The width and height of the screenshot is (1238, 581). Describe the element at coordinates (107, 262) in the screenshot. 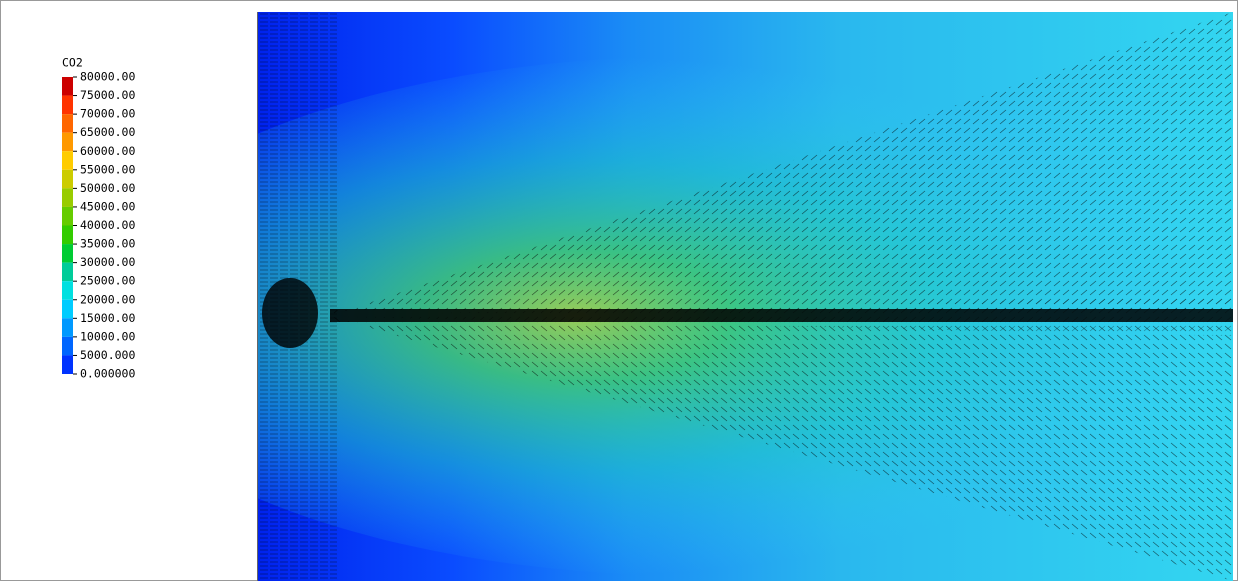

I see `colorbar-label: 30000.00` at that location.